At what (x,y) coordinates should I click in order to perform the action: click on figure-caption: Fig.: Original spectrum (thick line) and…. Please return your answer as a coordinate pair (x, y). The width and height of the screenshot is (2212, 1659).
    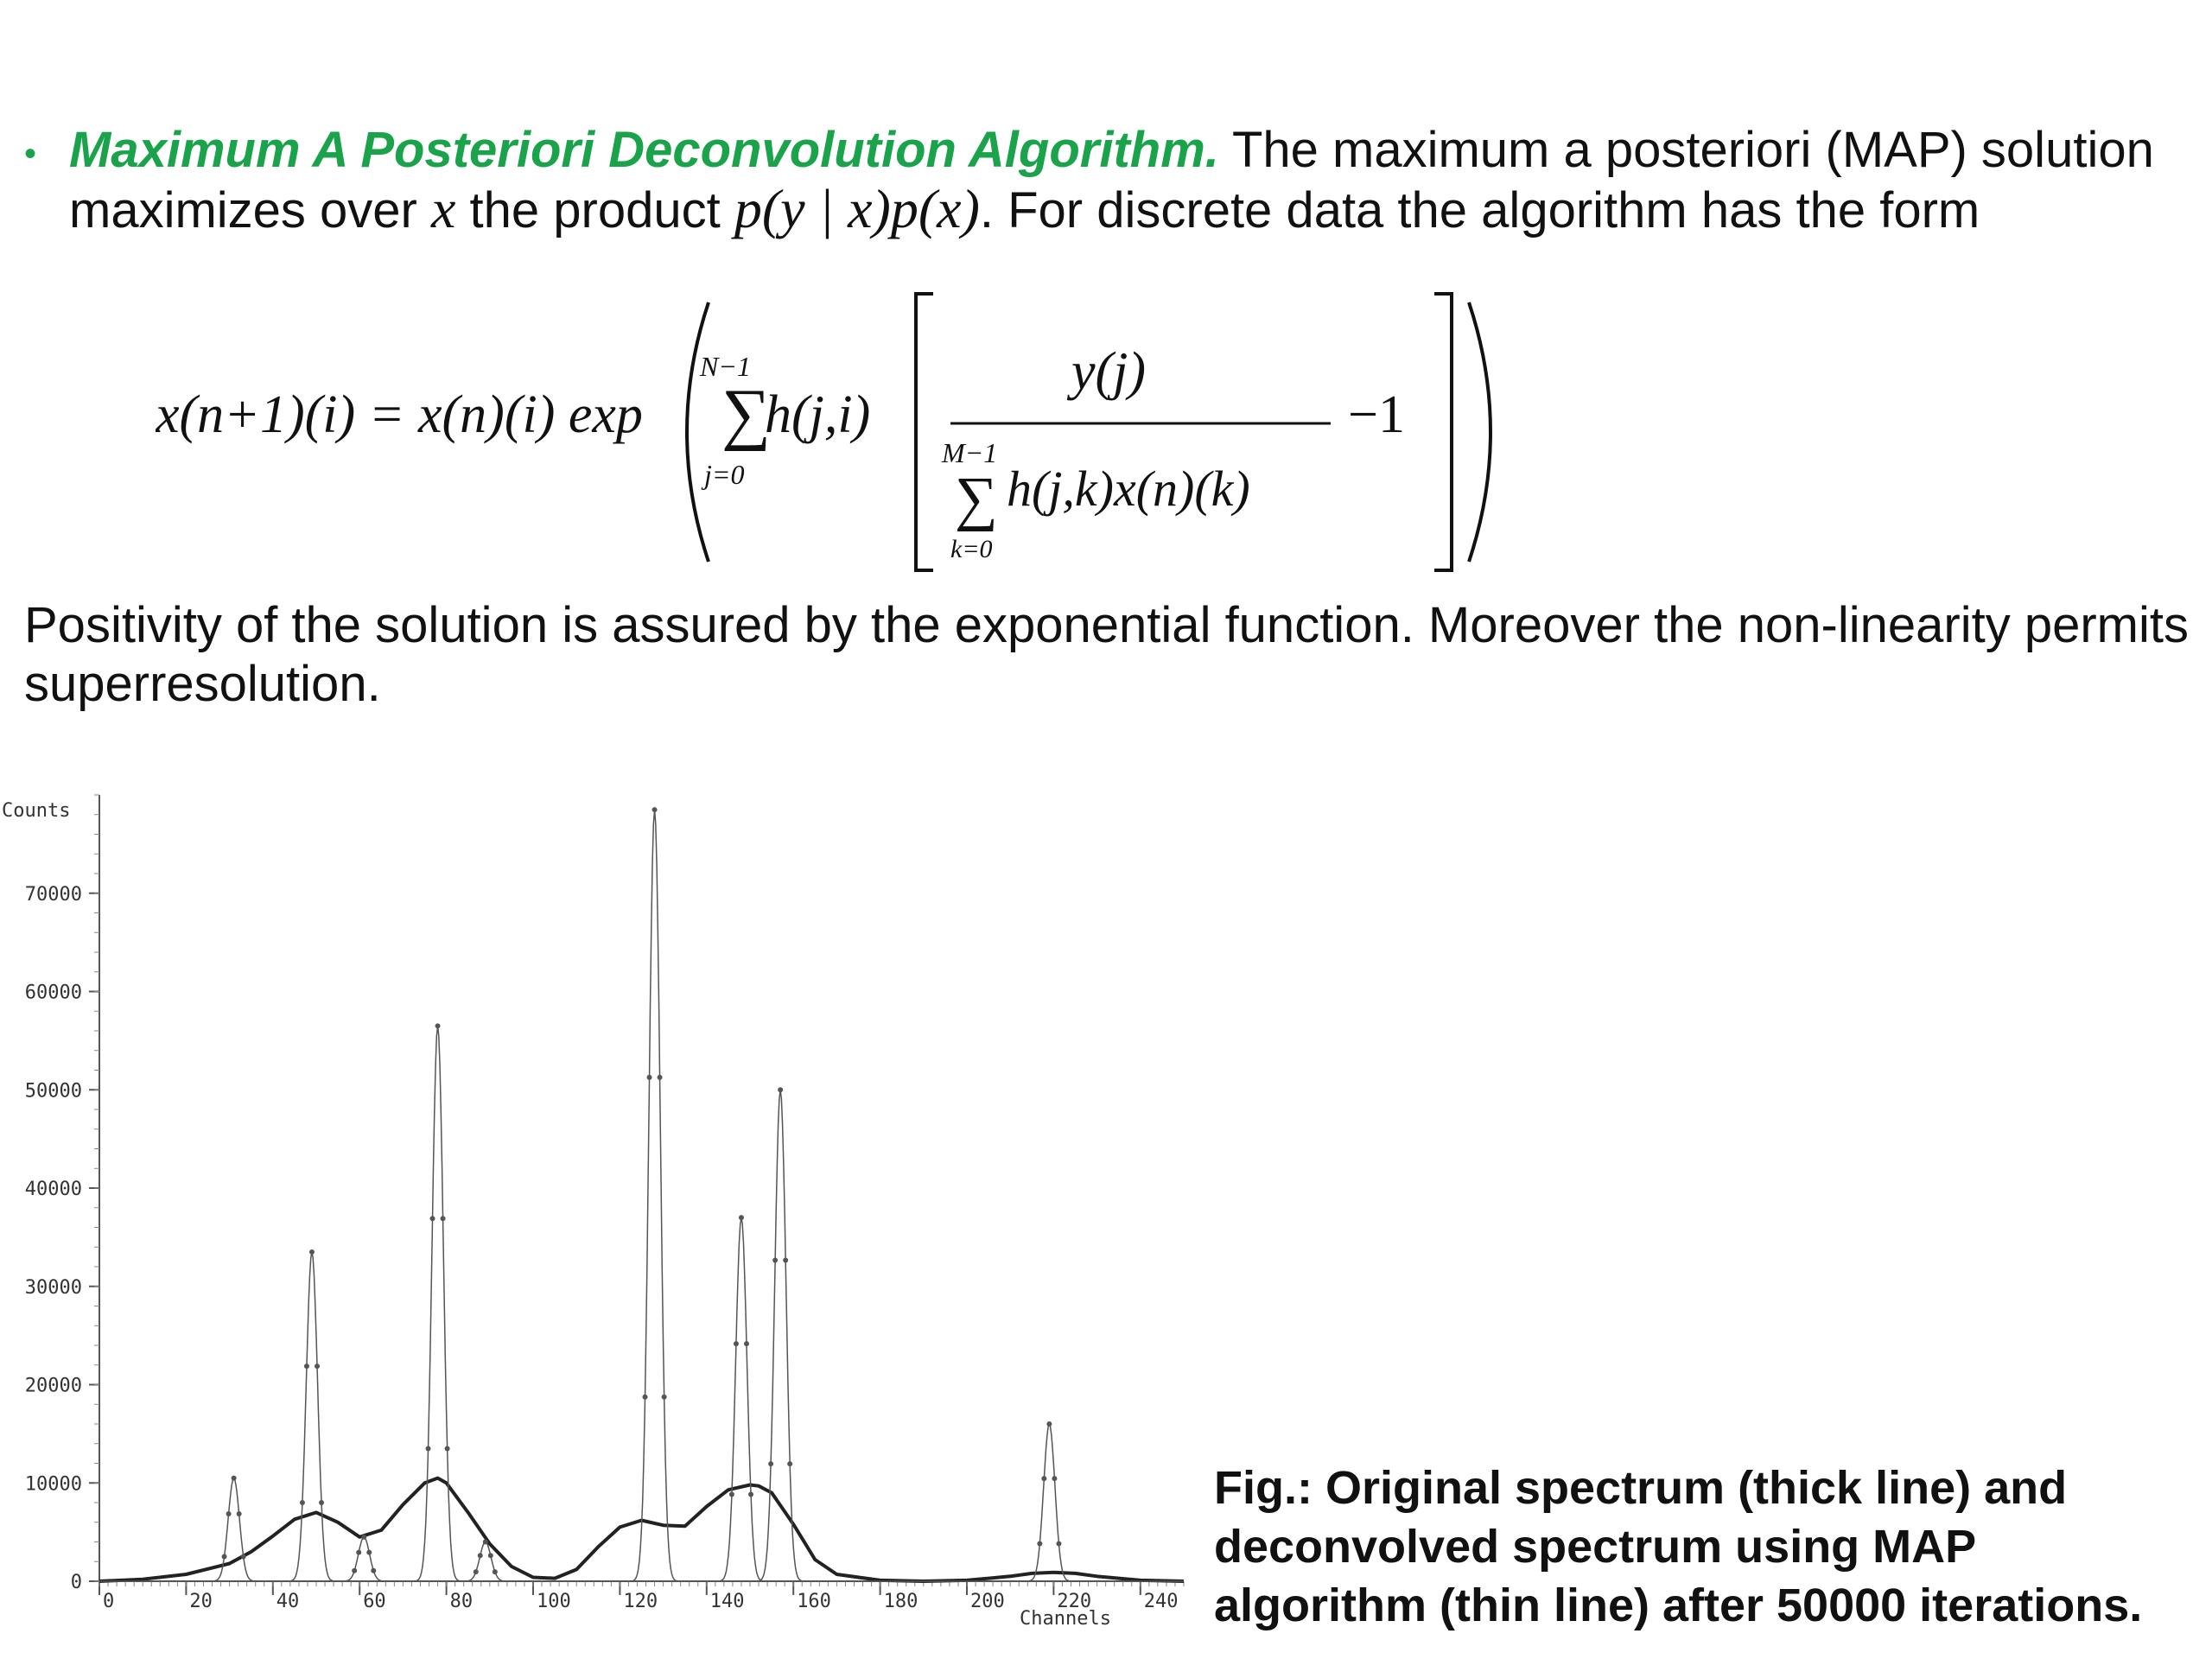
    Looking at the image, I should click on (1678, 1546).